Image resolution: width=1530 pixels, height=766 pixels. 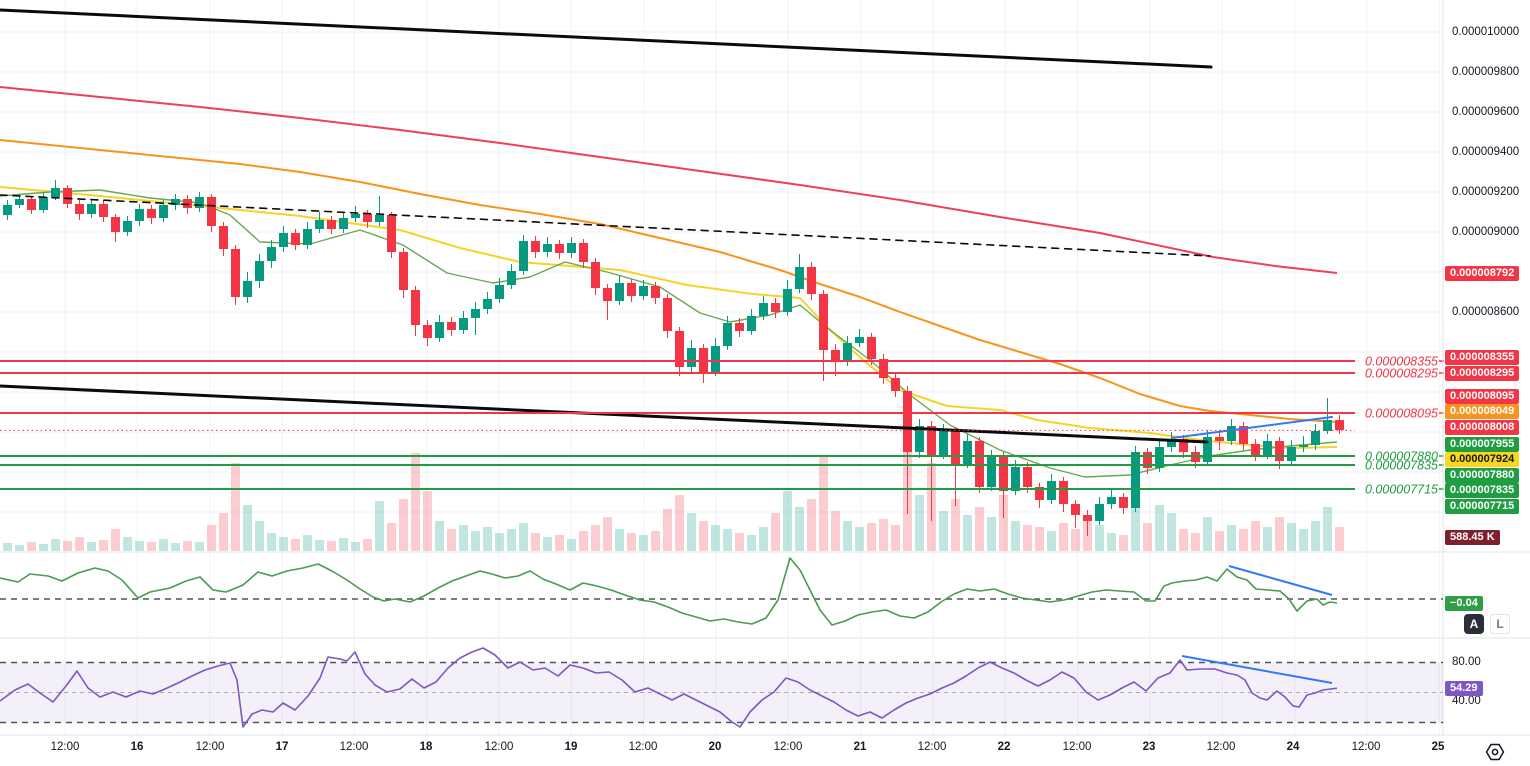 I want to click on price-badge: 0.000007955, so click(x=1482, y=444).